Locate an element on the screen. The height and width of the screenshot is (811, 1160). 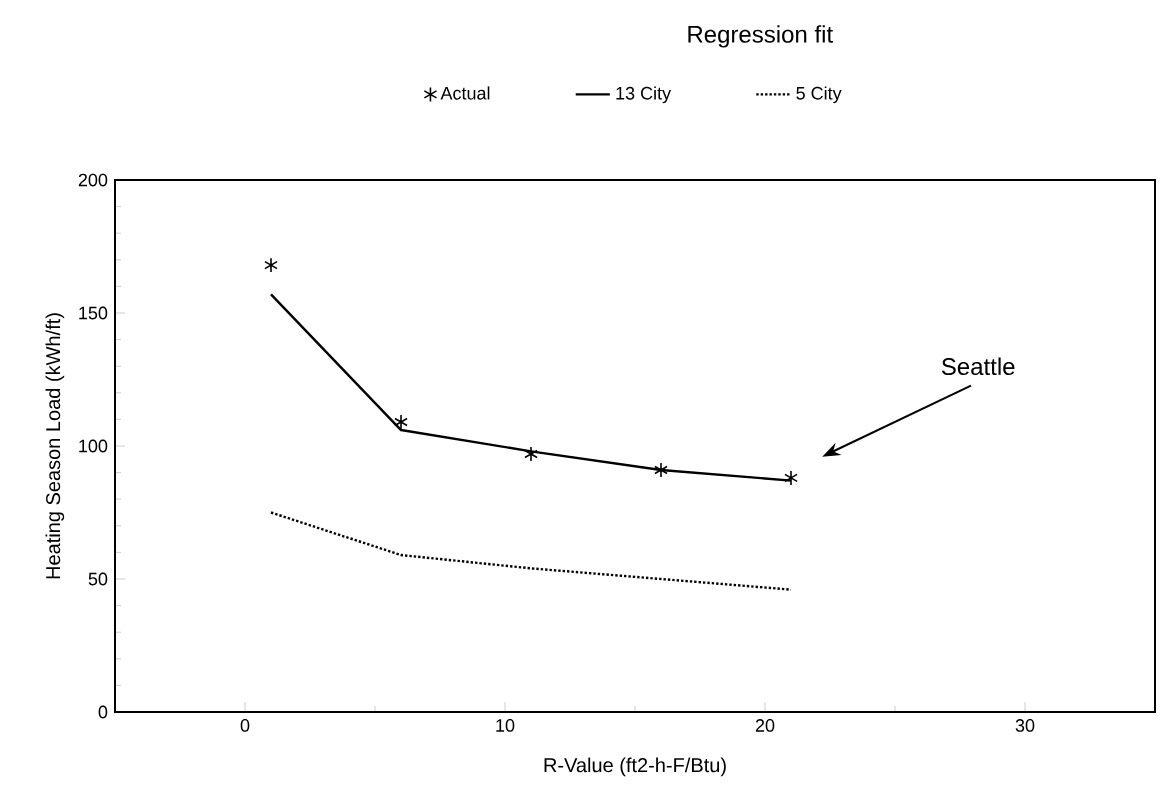
legend-label: Actual is located at coordinates (465, 93).